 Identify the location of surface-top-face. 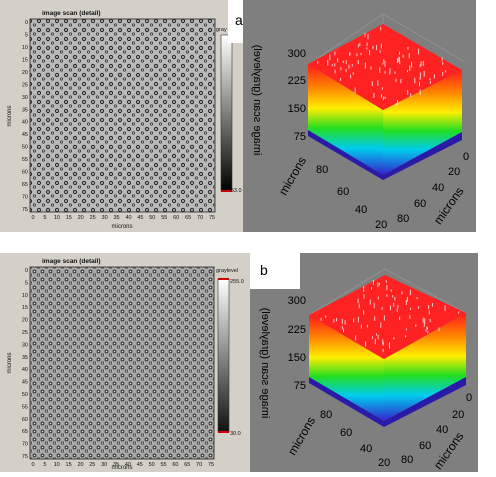
(387, 317).